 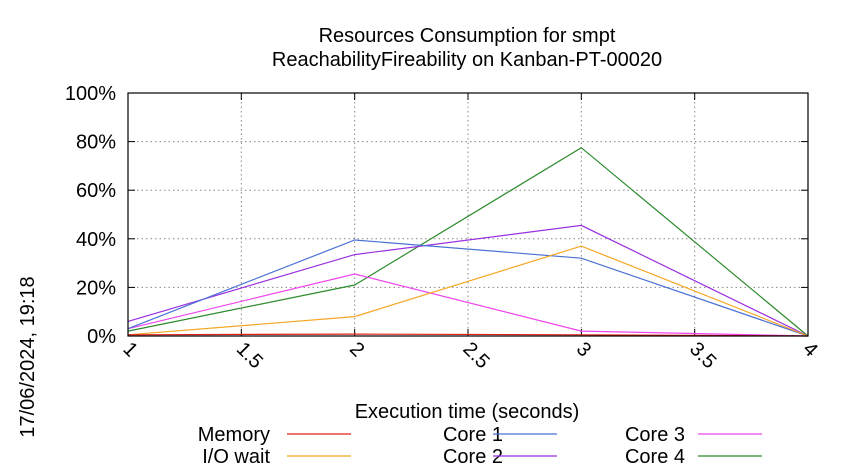 What do you see at coordinates (101, 337) in the screenshot?
I see `y-tick-label: 0%` at bounding box center [101, 337].